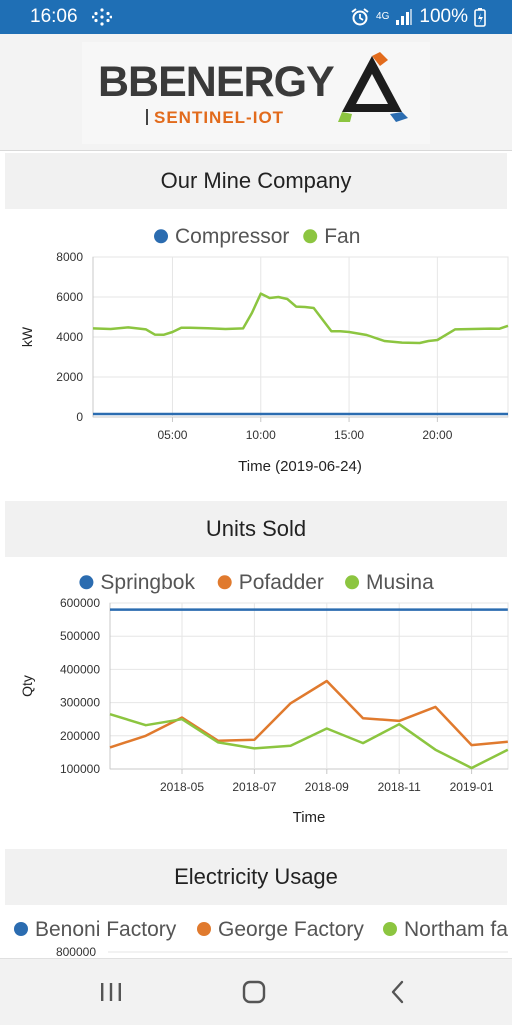 The width and height of the screenshot is (512, 1025). What do you see at coordinates (309, 817) in the screenshot?
I see `x-axis-label: Time` at bounding box center [309, 817].